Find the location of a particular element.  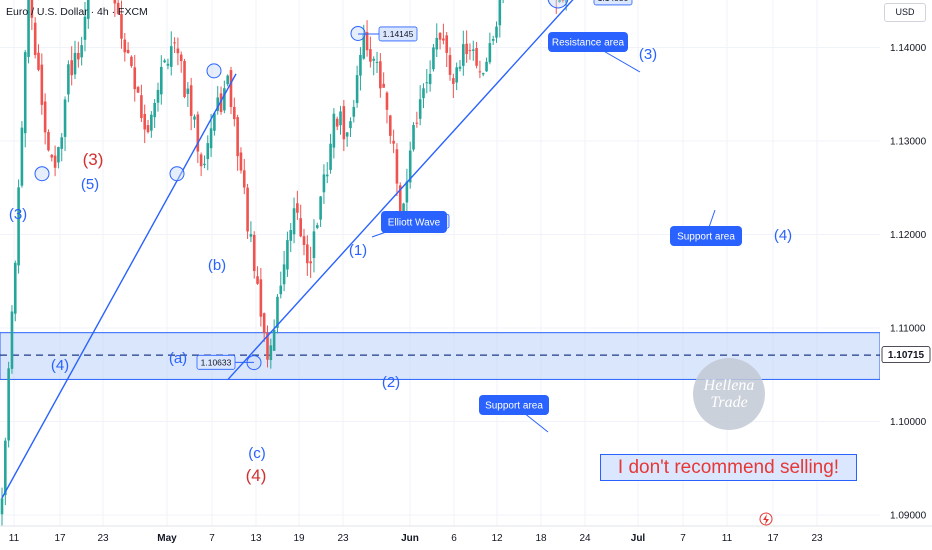

wave-label: (3) is located at coordinates (93, 159).